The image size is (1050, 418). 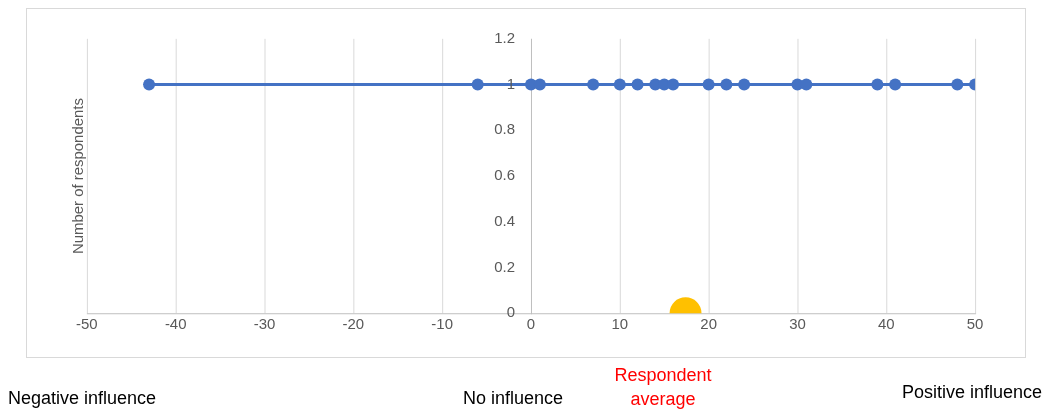 I want to click on x-tick-label: 20, so click(x=708, y=324).